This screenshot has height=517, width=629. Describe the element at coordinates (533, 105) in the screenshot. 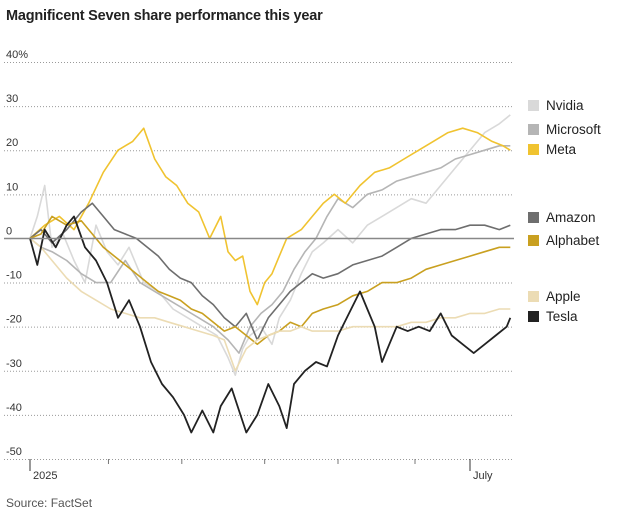

I see `legend-swatch-nvidia` at that location.